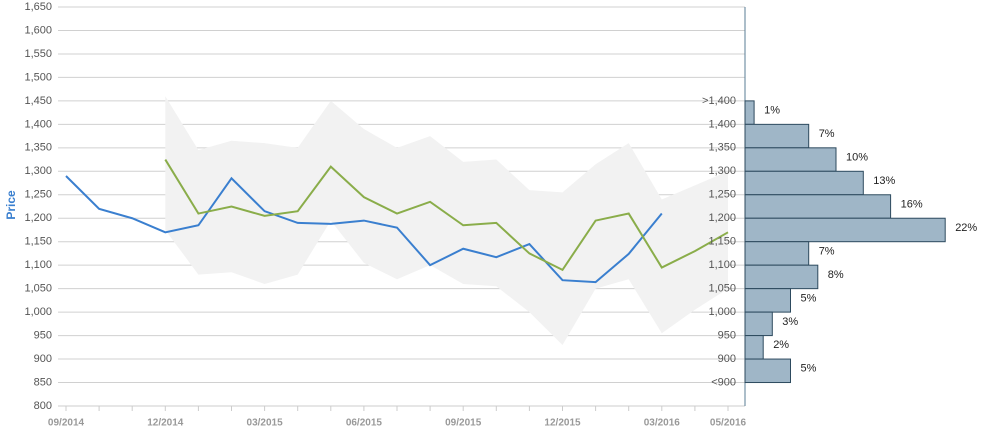 This screenshot has width=984, height=433. Describe the element at coordinates (966, 228) in the screenshot. I see `bar-value-label: 22%` at that location.